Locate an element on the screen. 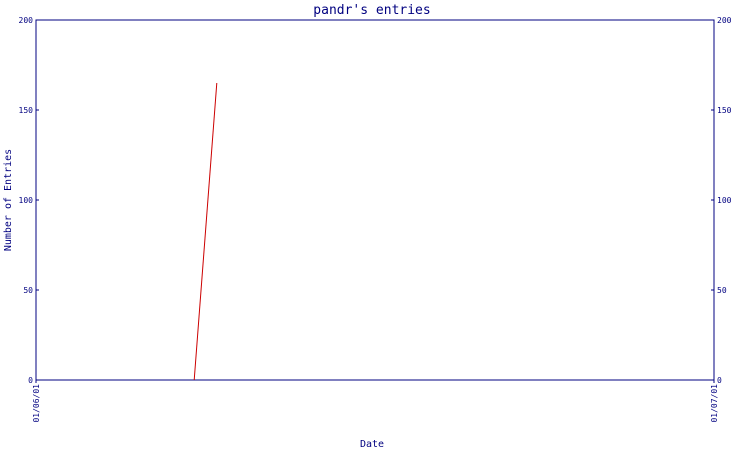 The height and width of the screenshot is (450, 750). y-tick-label-left: 100 is located at coordinates (26, 200).